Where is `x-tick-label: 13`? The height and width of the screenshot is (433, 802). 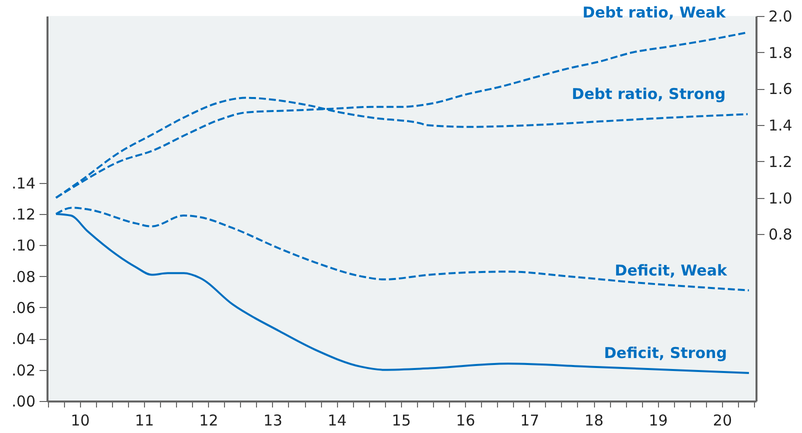 x-tick-label: 13 is located at coordinates (272, 421).